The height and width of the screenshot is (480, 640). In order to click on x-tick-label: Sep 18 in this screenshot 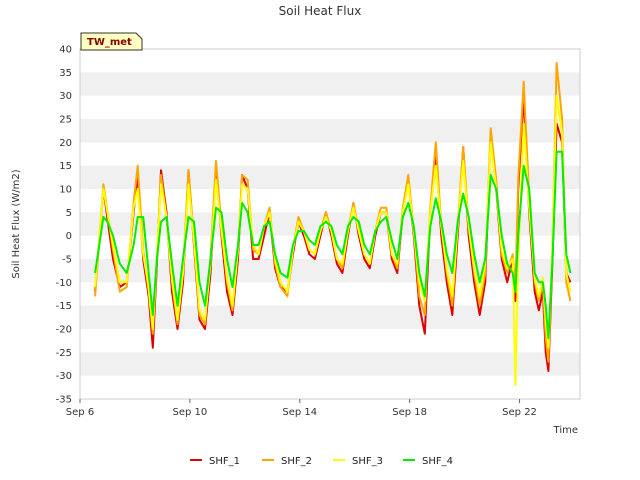, I will do `click(409, 412)`.